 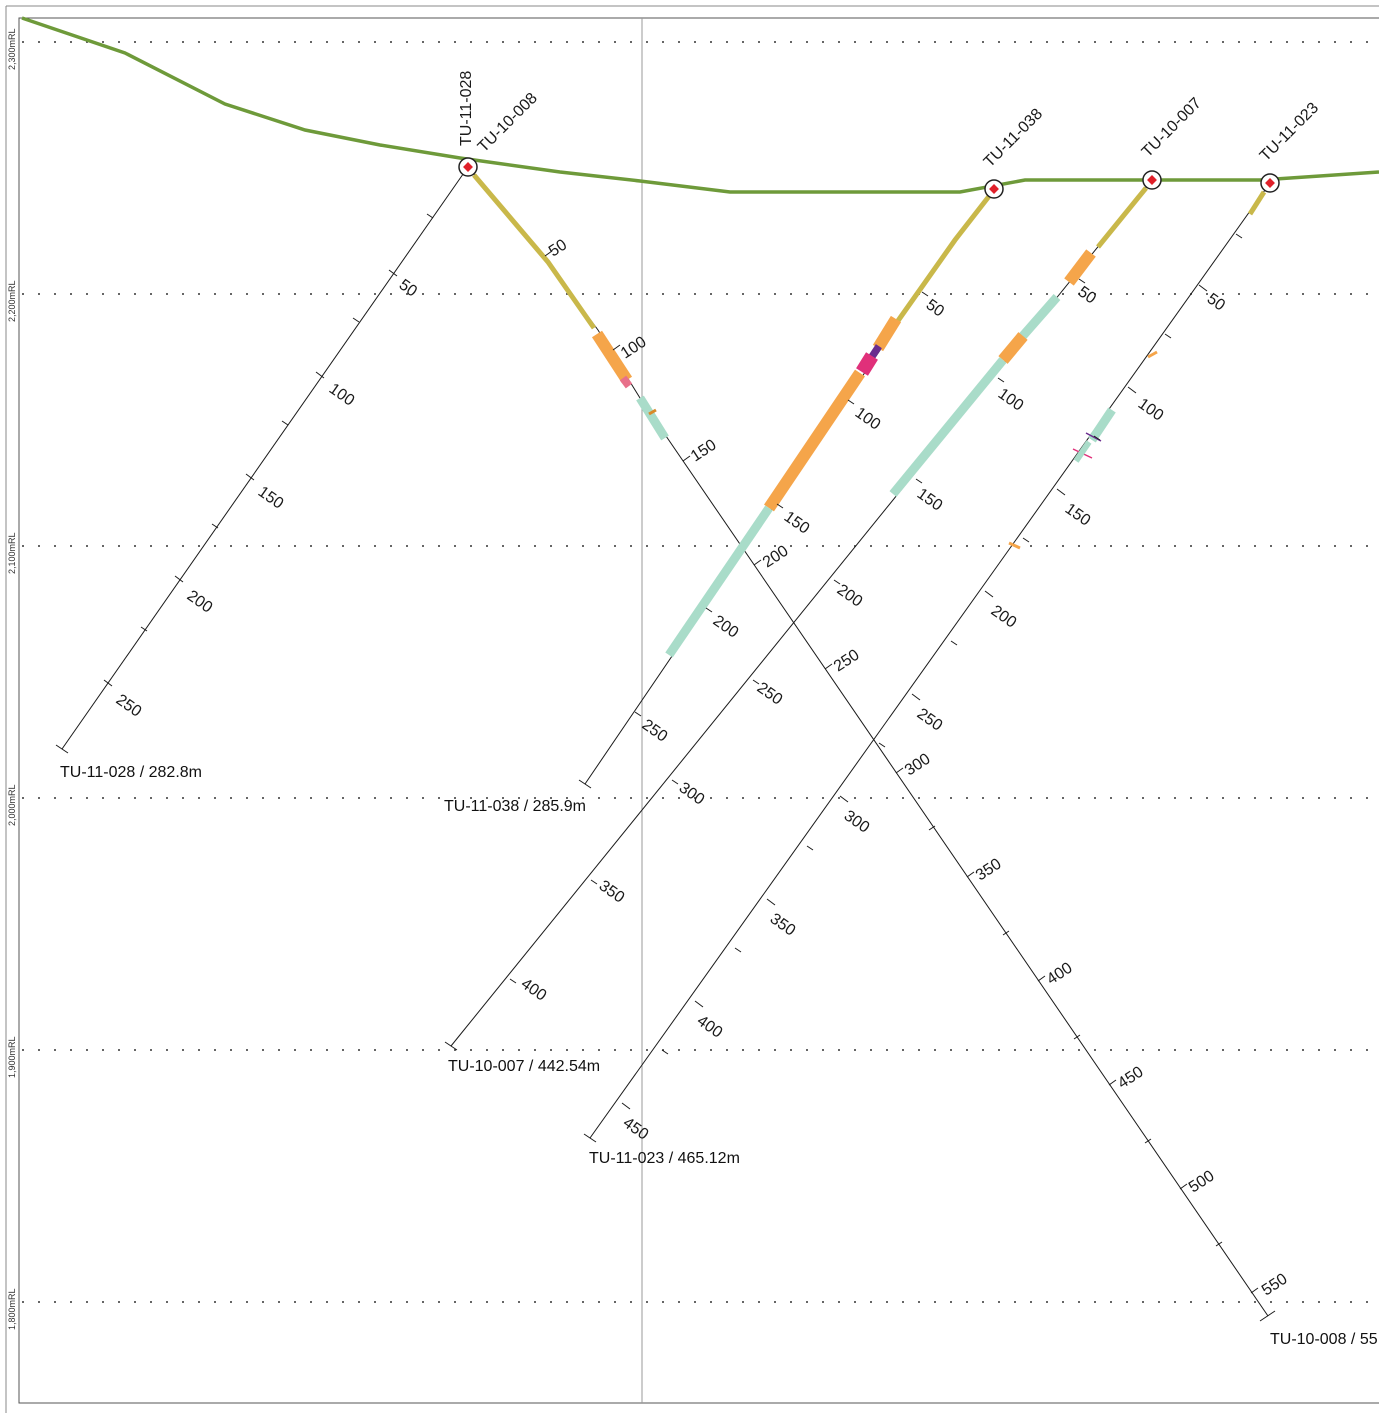 I want to click on hole-trace, so click(x=265, y=458).